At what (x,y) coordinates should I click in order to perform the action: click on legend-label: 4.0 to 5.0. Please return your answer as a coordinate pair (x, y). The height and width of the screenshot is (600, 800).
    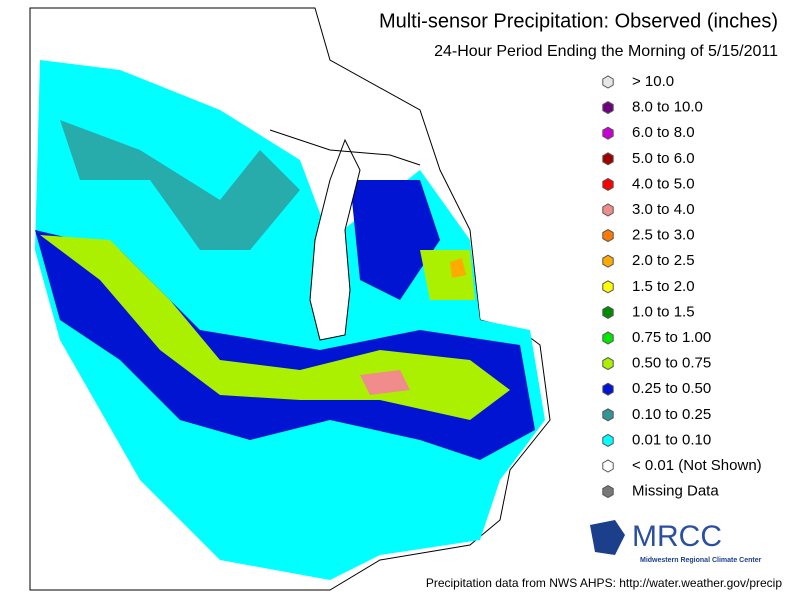
    Looking at the image, I should click on (663, 183).